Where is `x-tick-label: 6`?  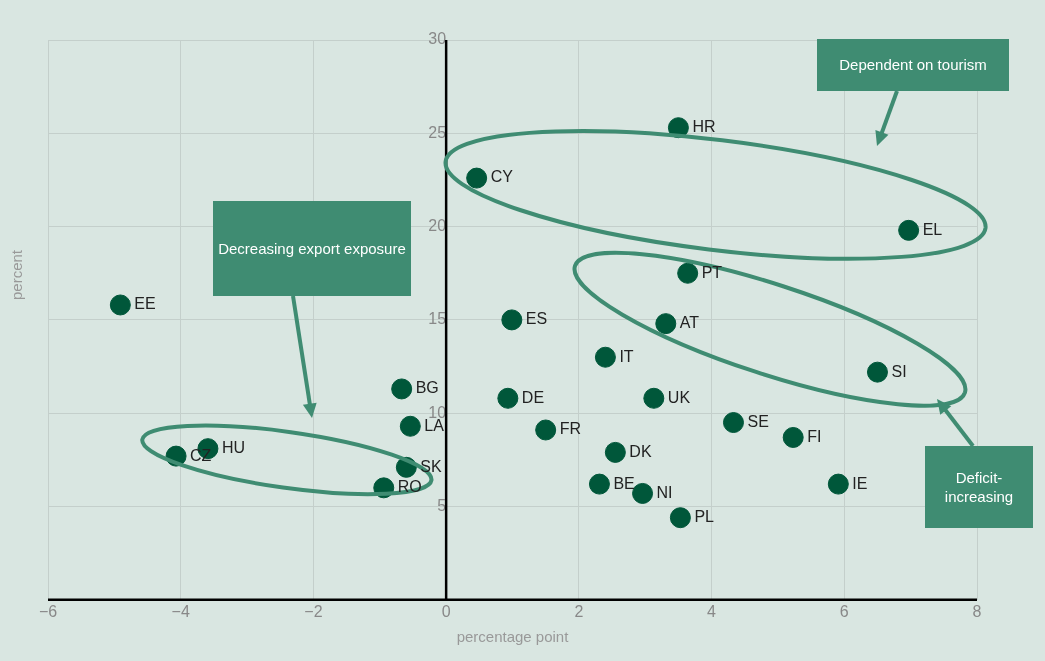
x-tick-label: 6 is located at coordinates (844, 611).